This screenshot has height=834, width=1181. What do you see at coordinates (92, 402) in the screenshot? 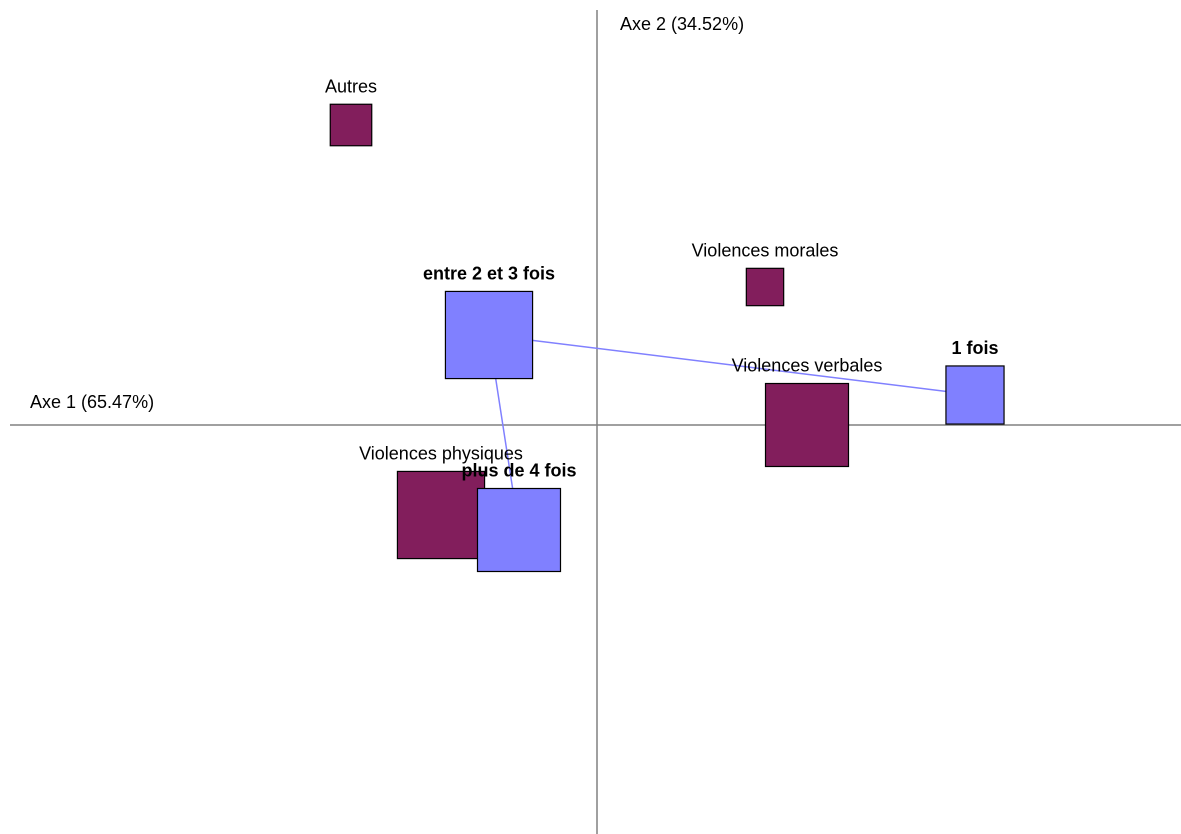
I see `x-axis-title: Axe 1 (65.47%)` at bounding box center [92, 402].